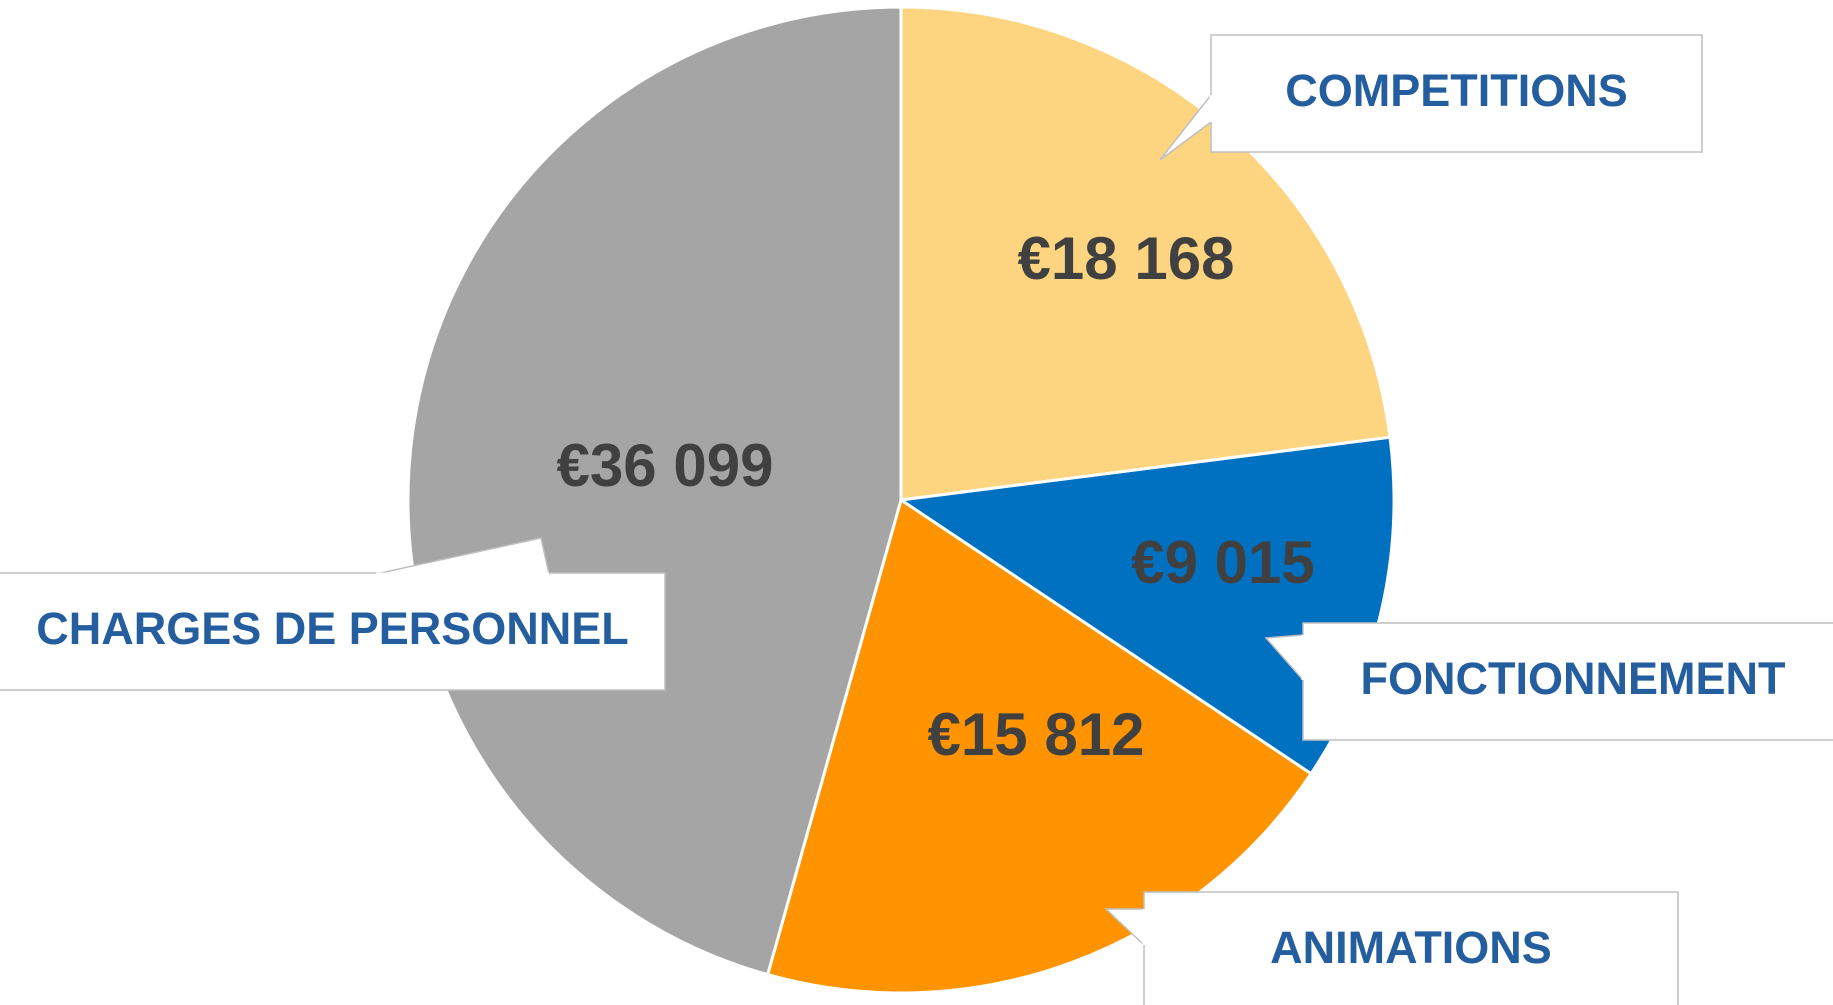  Describe the element at coordinates (1126, 258) in the screenshot. I see `value-label: €18 168` at that location.